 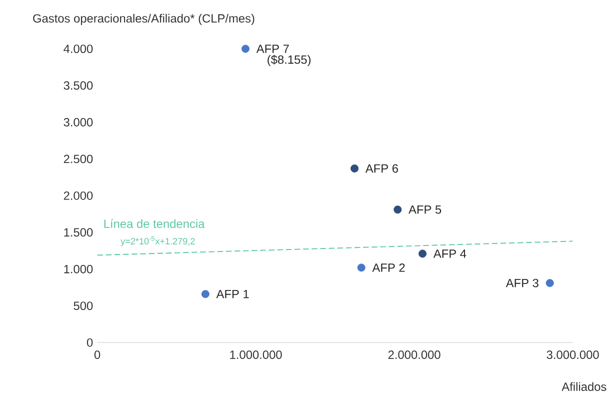 What do you see at coordinates (584, 386) in the screenshot?
I see `x-axis-title: Afiliados` at bounding box center [584, 386].